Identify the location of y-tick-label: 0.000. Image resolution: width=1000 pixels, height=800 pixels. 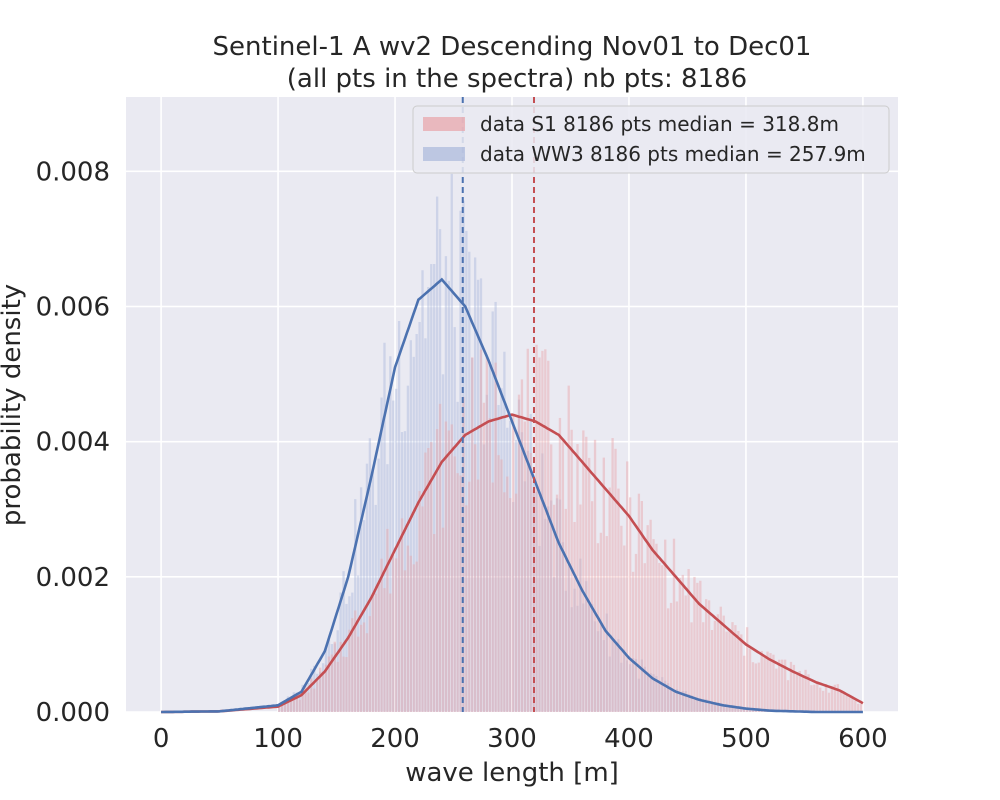
(73, 713).